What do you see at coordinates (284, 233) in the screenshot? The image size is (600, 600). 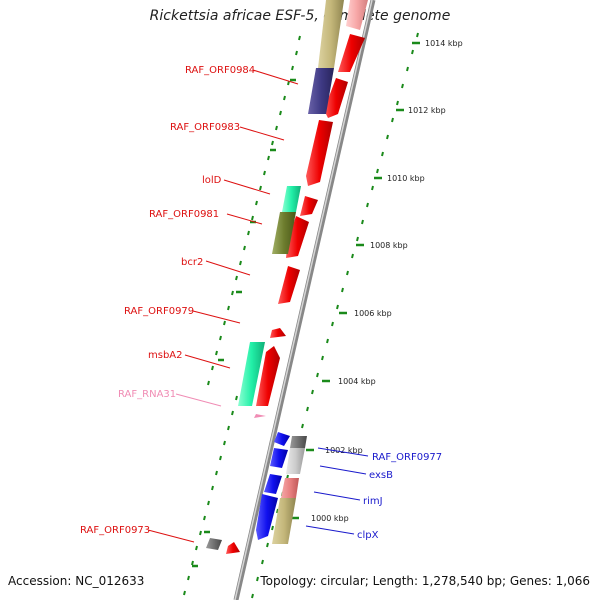 I see `block-olive` at bounding box center [284, 233].